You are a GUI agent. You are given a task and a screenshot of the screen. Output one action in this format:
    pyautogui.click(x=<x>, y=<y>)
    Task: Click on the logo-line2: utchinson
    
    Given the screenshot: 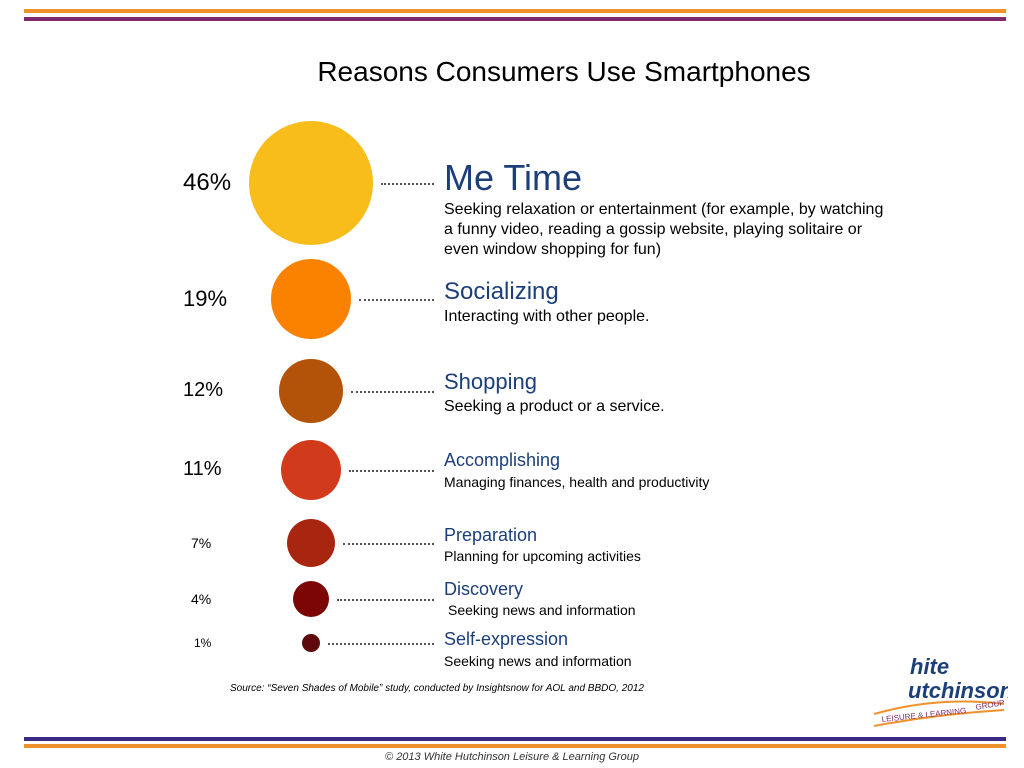 What is the action you would take?
    pyautogui.click(x=958, y=690)
    